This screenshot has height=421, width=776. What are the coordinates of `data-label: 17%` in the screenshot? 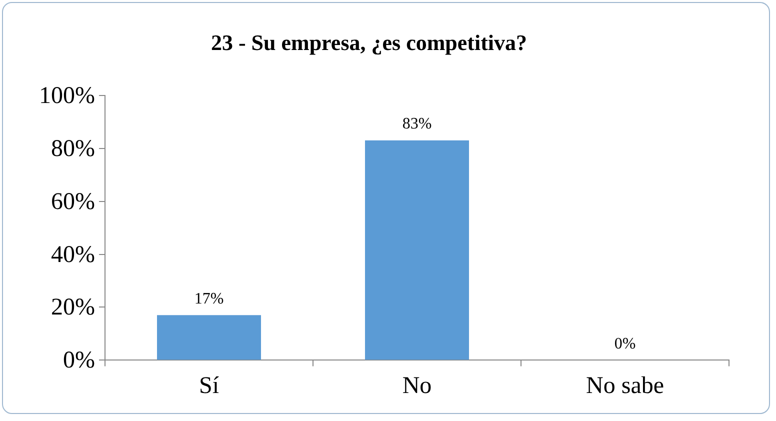 It's located at (209, 299).